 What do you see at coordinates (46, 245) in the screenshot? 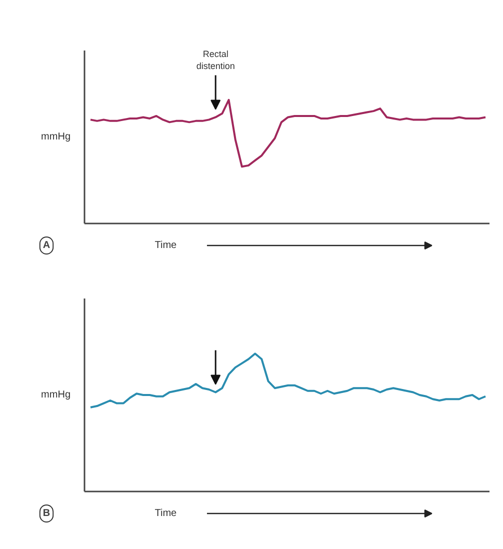
I see `text: A` at bounding box center [46, 245].